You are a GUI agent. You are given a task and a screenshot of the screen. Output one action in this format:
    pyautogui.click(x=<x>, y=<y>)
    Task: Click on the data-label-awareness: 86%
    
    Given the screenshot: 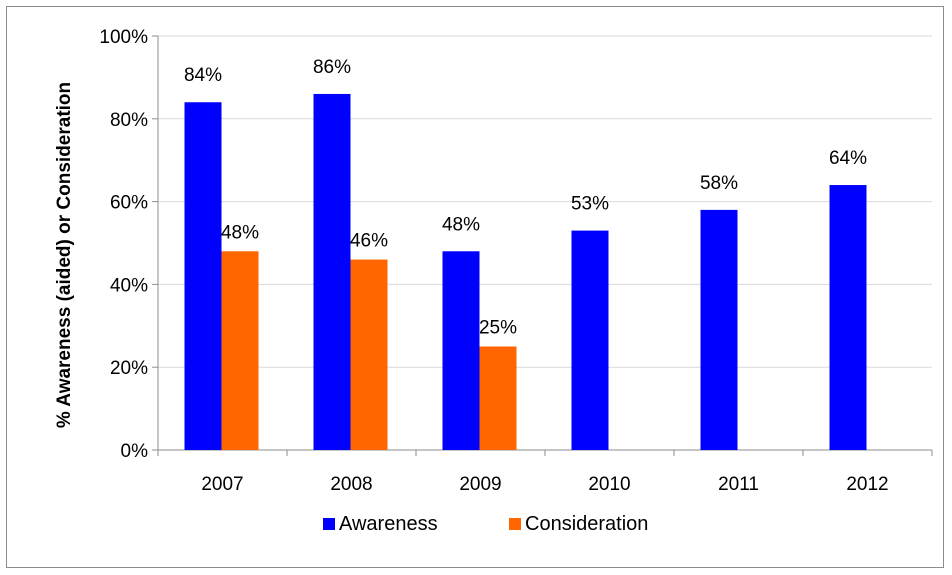 What is the action you would take?
    pyautogui.click(x=332, y=67)
    